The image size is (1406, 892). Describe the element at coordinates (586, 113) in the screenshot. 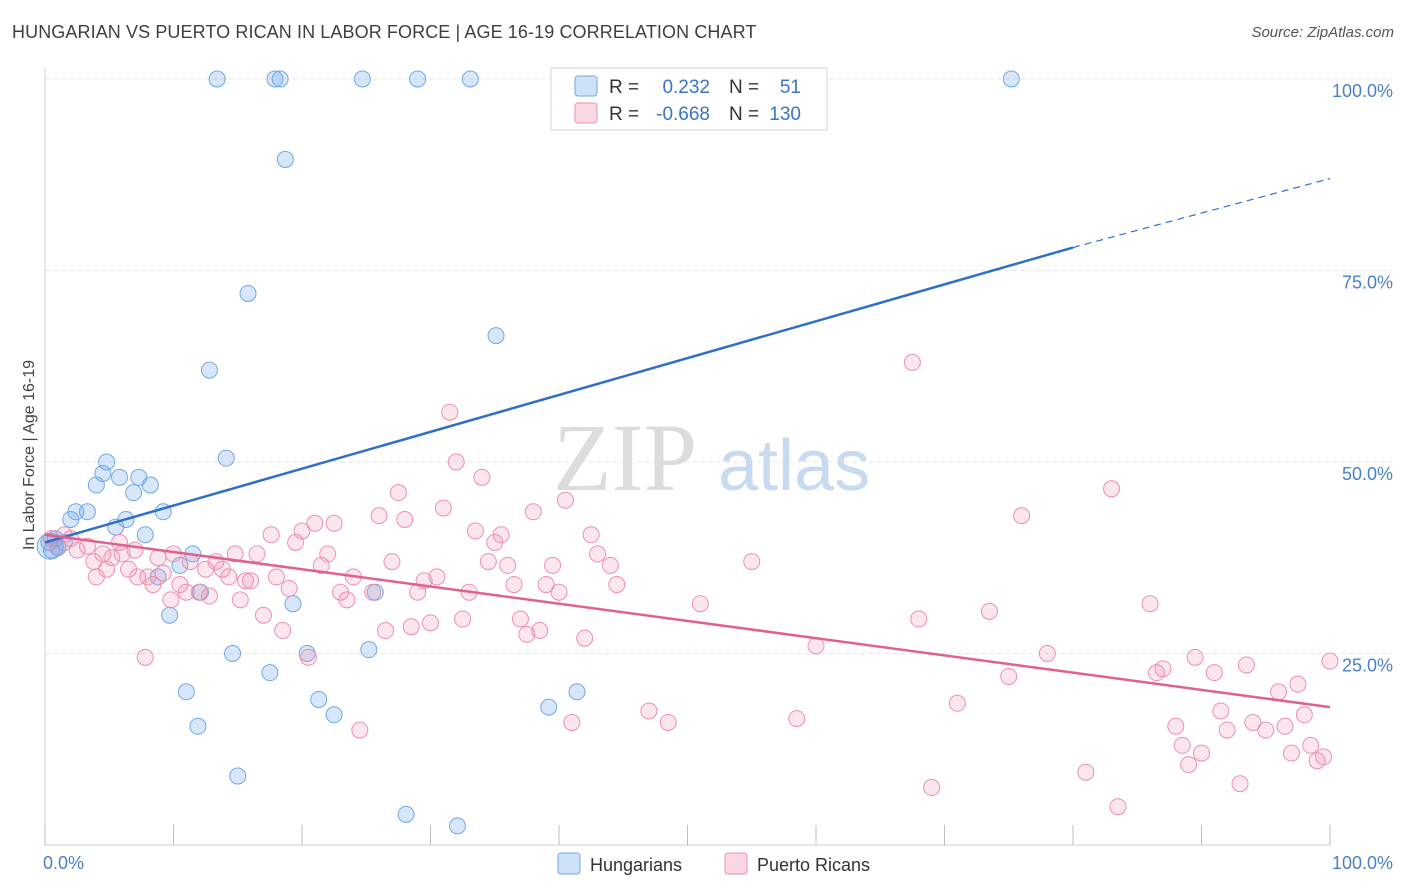

I see `stats-legend-swatch-puerto-ricans` at that location.